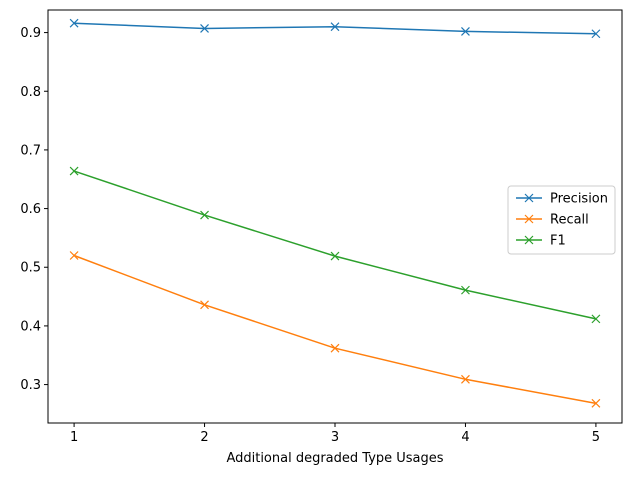  I want to click on y-tick-label: 0.4, so click(30, 326).